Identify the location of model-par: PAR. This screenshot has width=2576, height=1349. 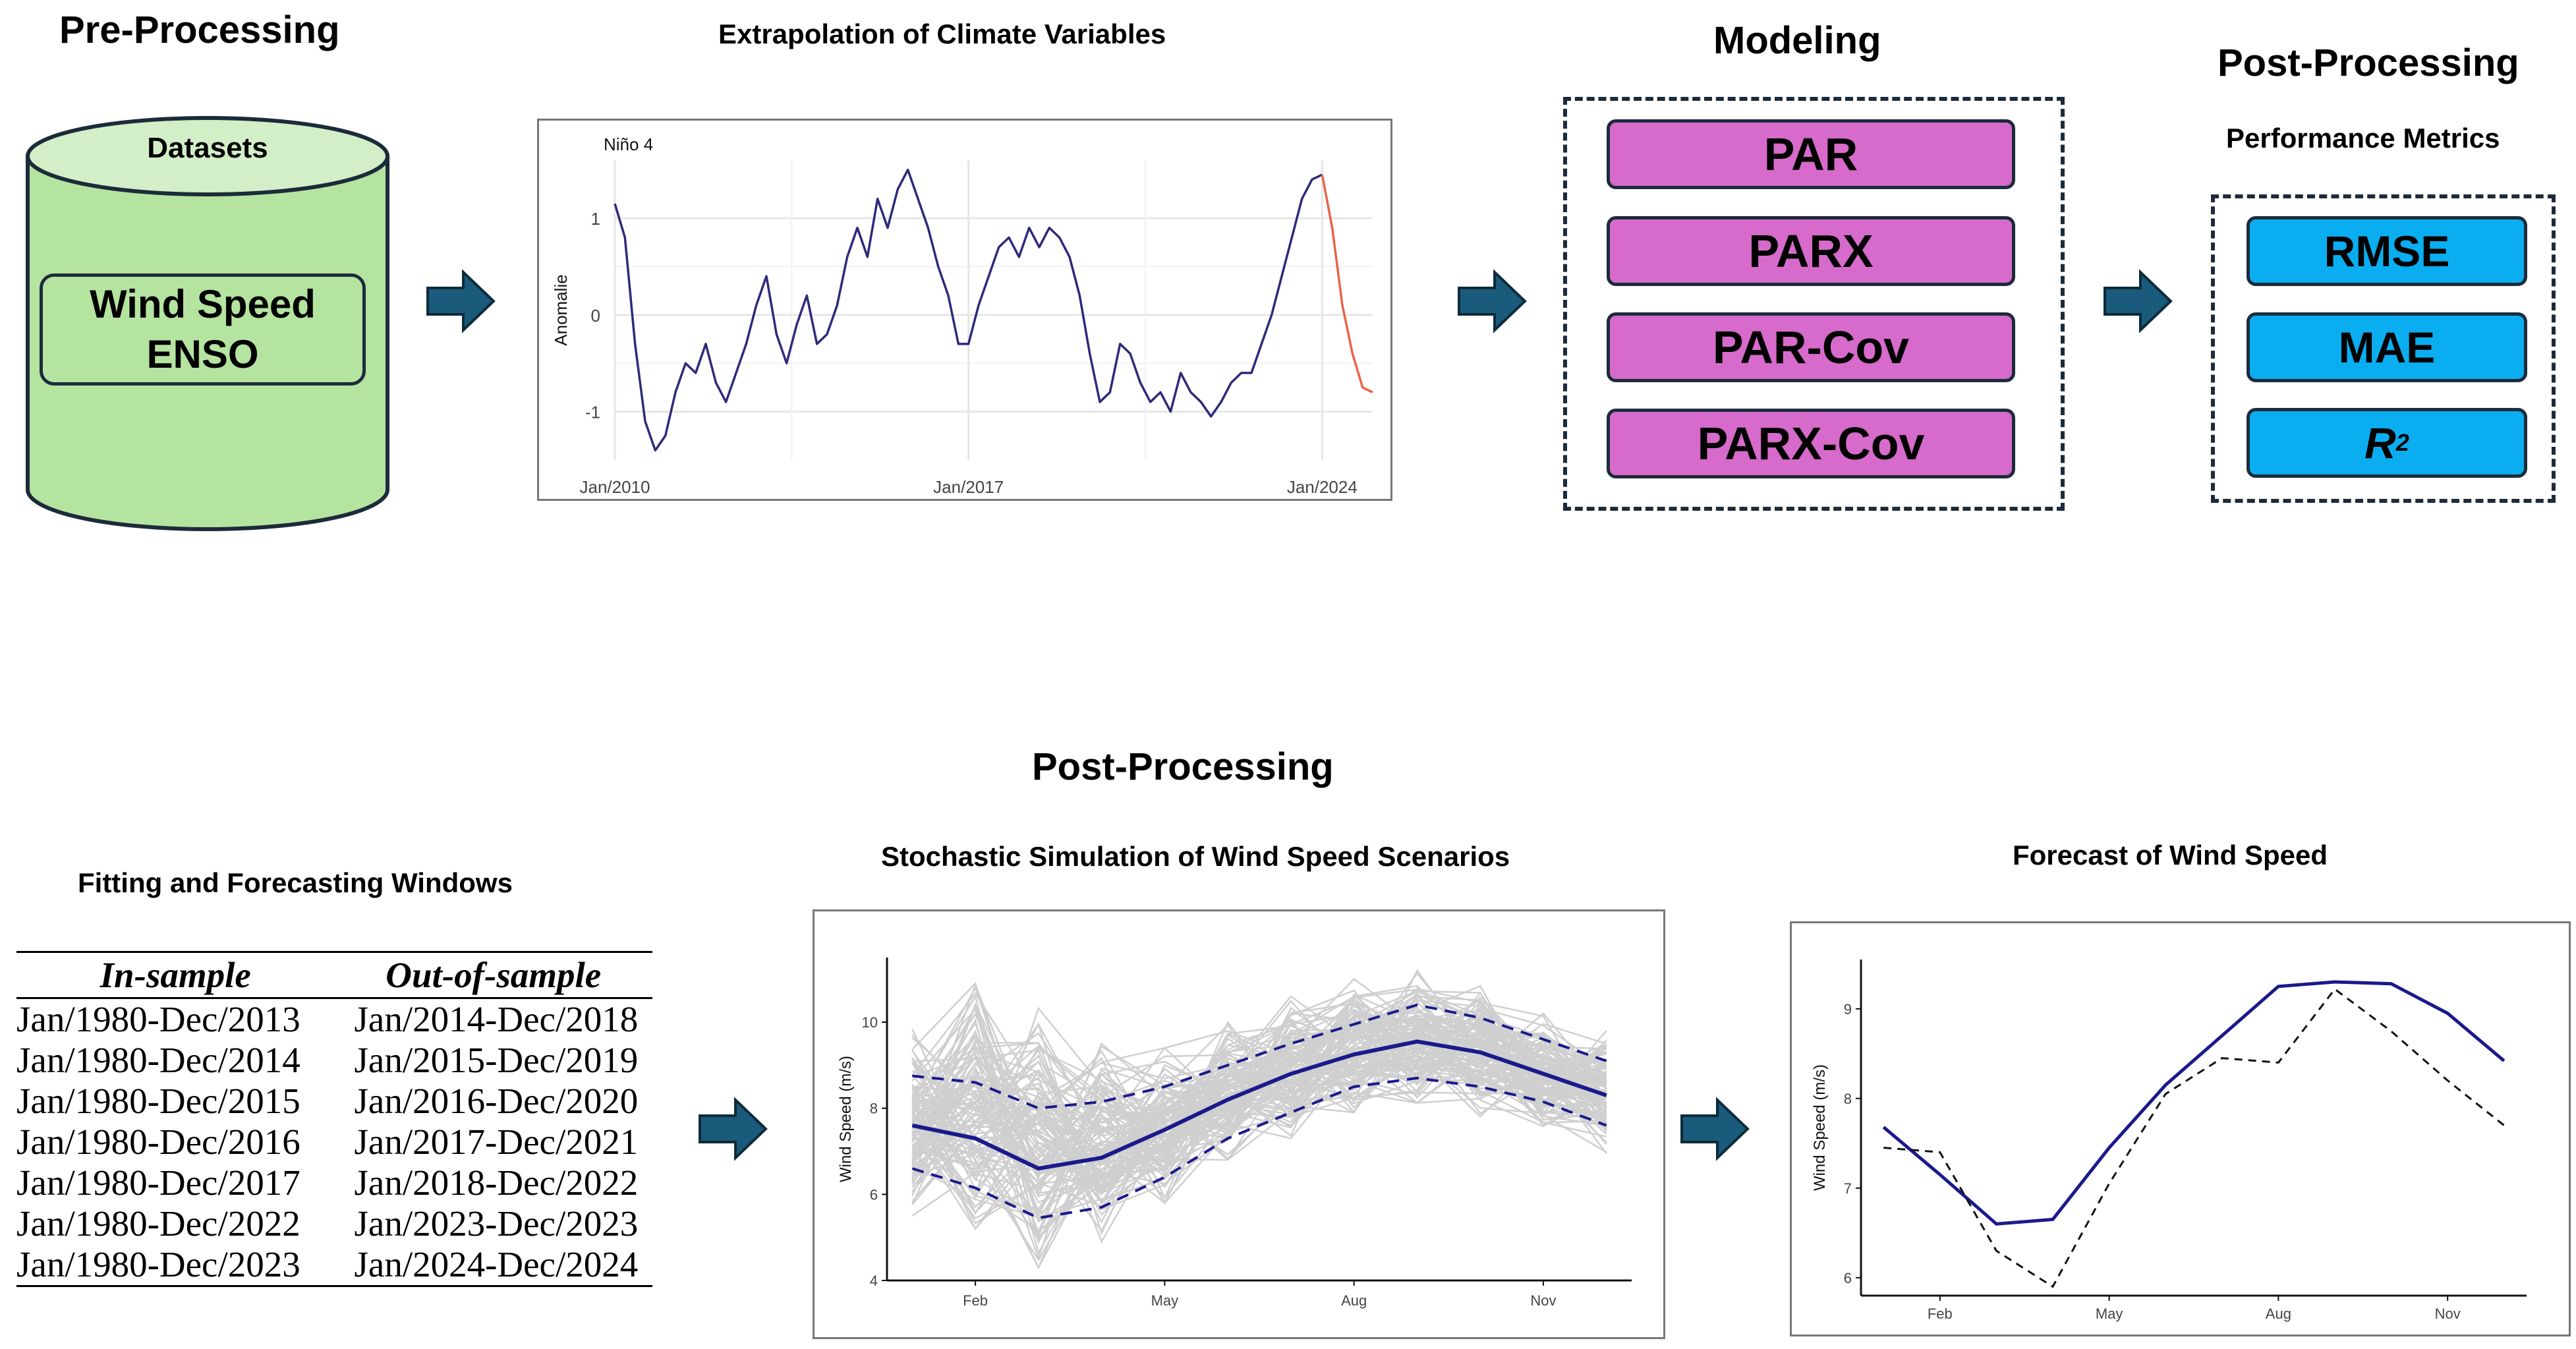
(1811, 154).